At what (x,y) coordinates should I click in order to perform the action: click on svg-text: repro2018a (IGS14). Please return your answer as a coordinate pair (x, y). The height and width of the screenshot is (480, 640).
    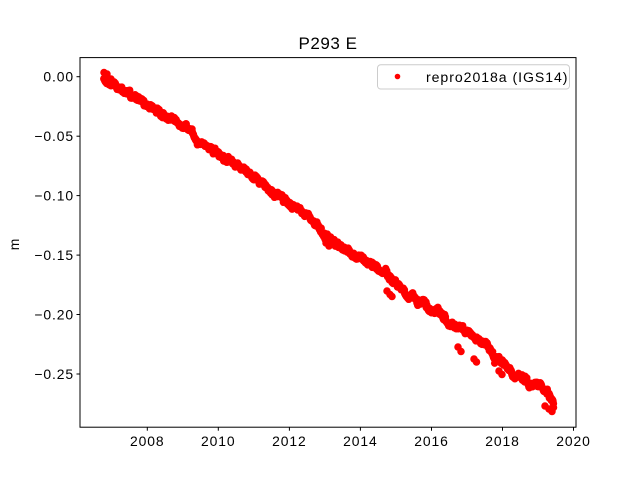
    Looking at the image, I should click on (497, 77).